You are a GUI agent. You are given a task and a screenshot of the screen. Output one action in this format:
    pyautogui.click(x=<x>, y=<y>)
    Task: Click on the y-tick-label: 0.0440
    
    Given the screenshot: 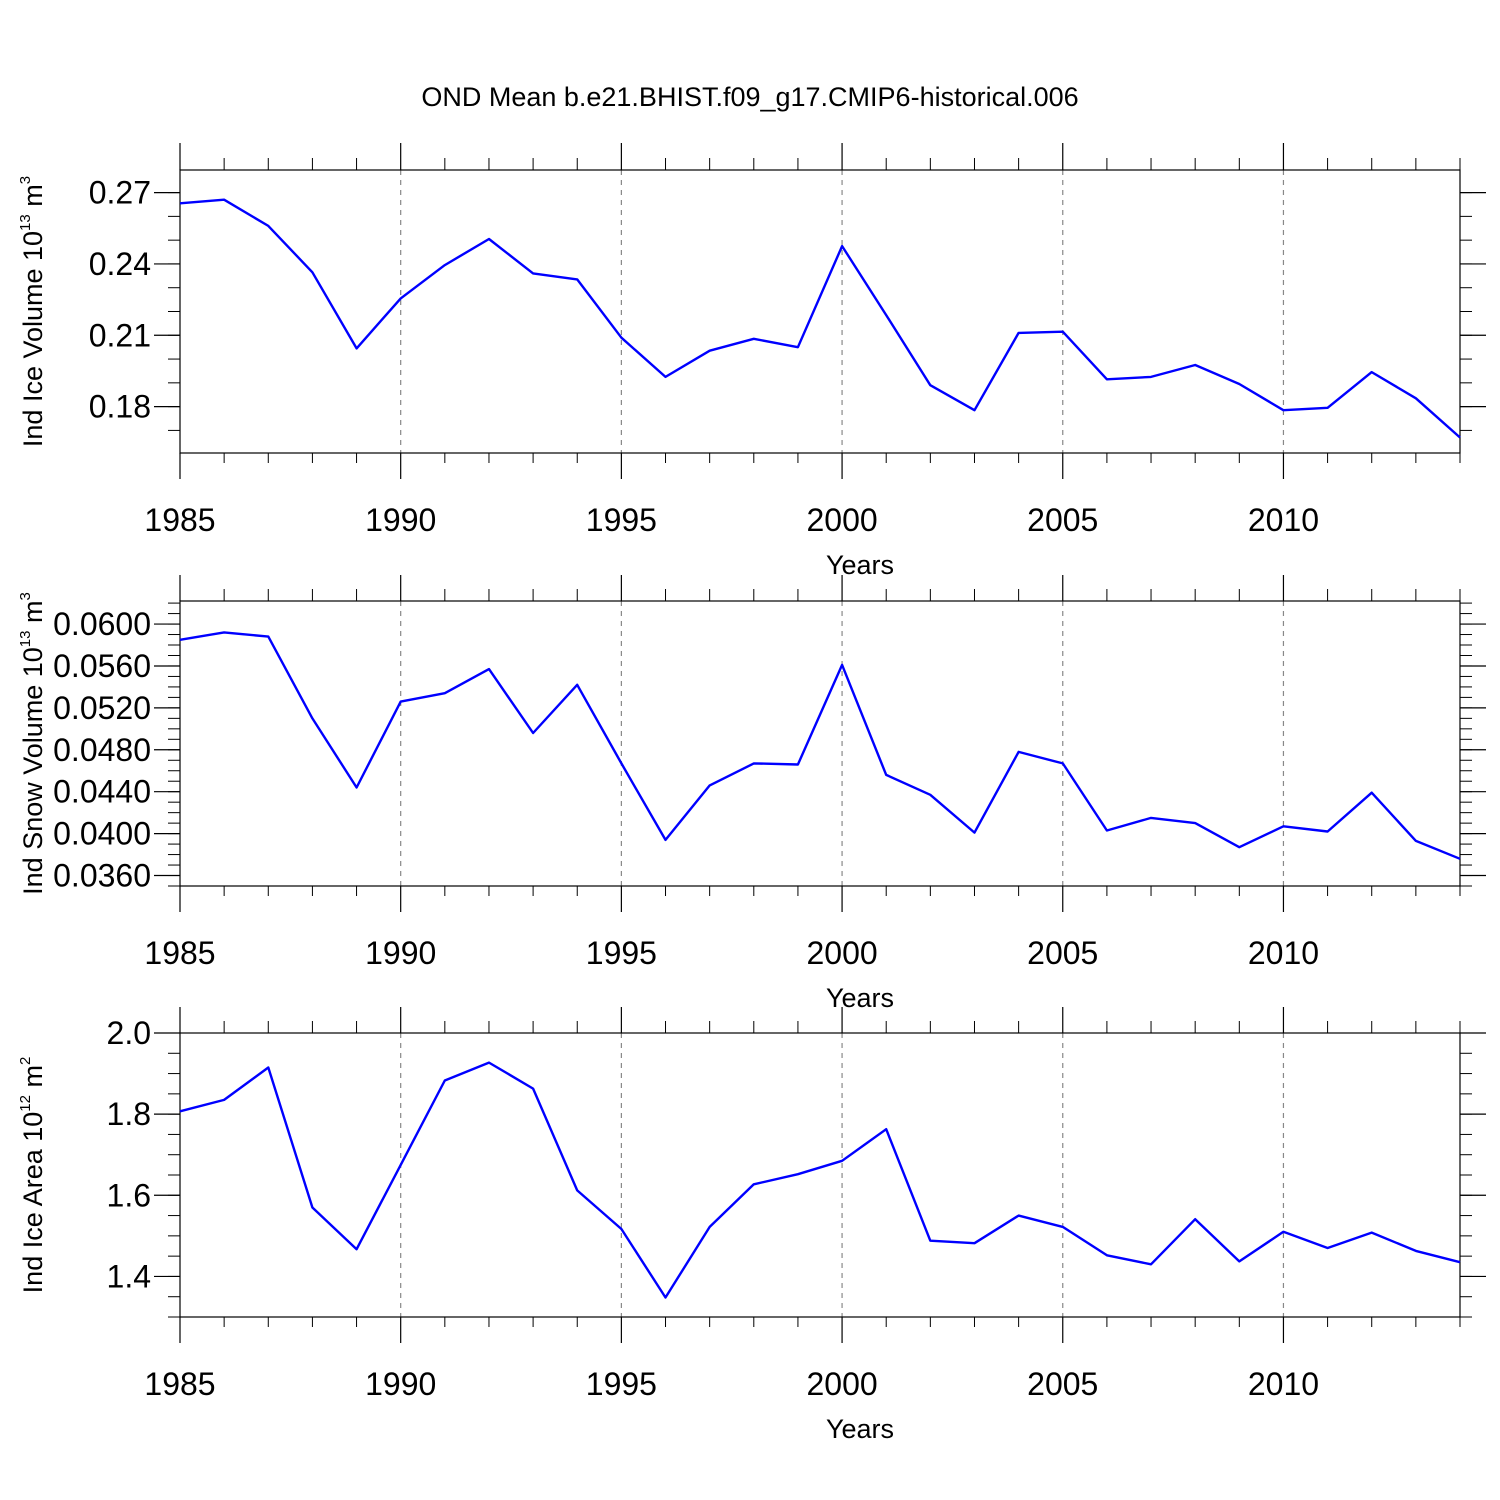 What is the action you would take?
    pyautogui.click(x=102, y=792)
    